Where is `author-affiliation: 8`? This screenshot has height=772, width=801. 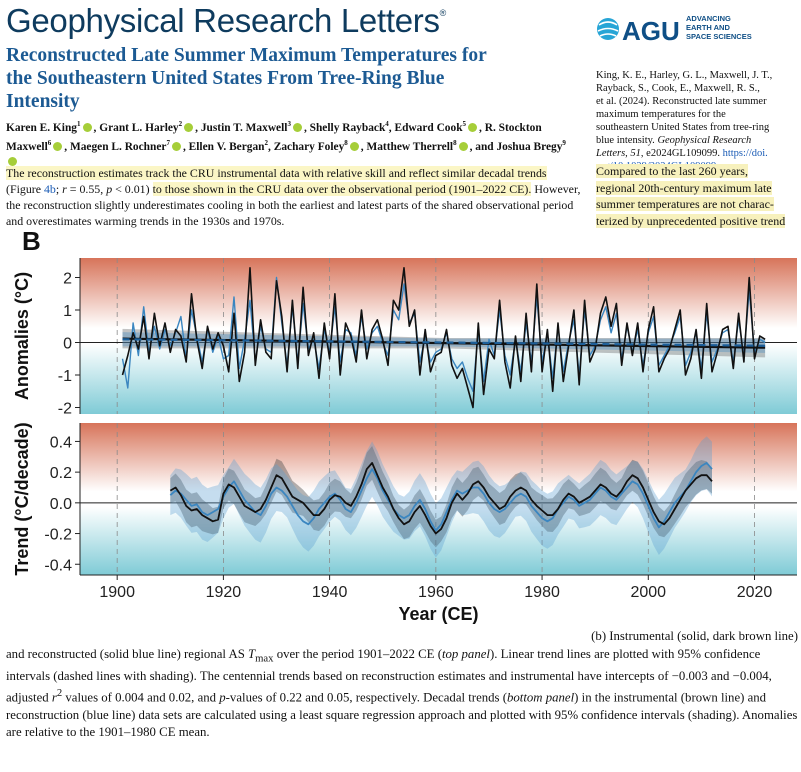 author-affiliation: 8 is located at coordinates (346, 142).